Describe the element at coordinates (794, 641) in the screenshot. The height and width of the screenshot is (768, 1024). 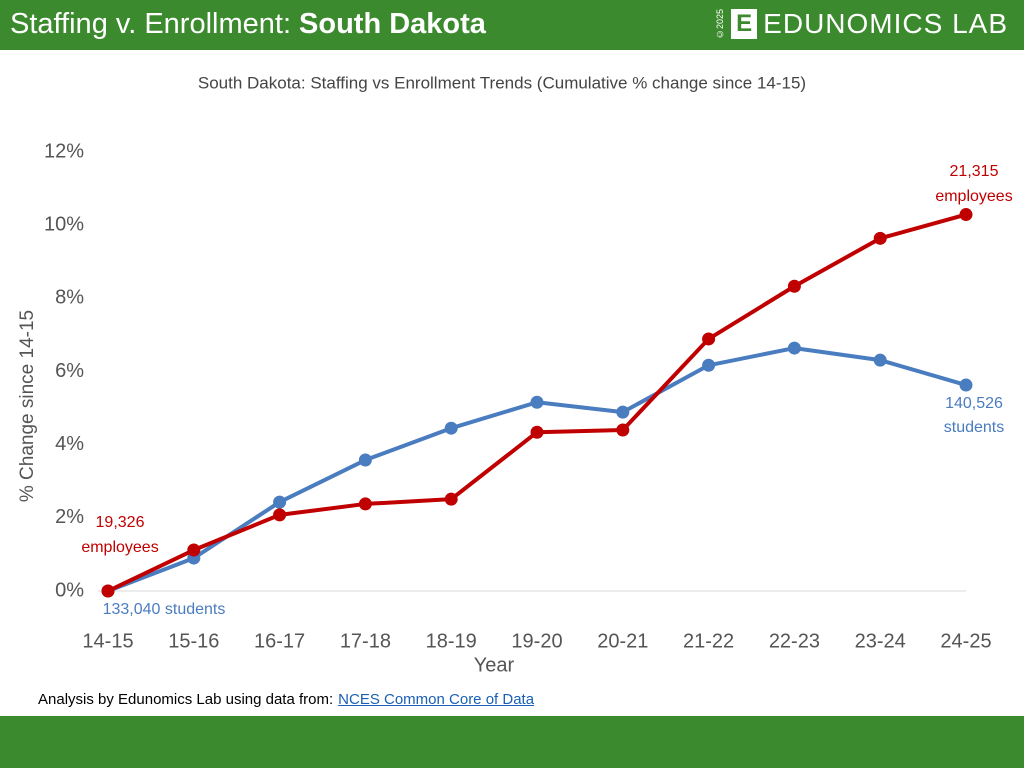
I see `x-tick-label: 22-23` at that location.